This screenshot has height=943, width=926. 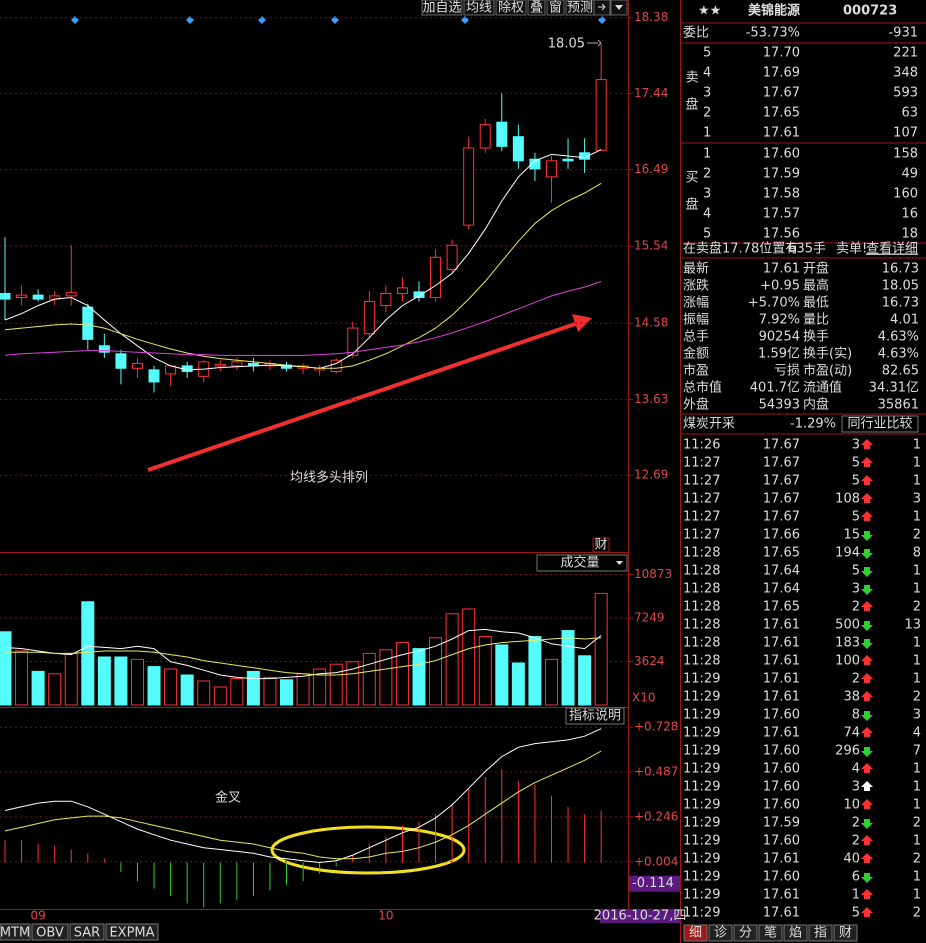 I want to click on indicator-title: 成交量, so click(x=579, y=563).